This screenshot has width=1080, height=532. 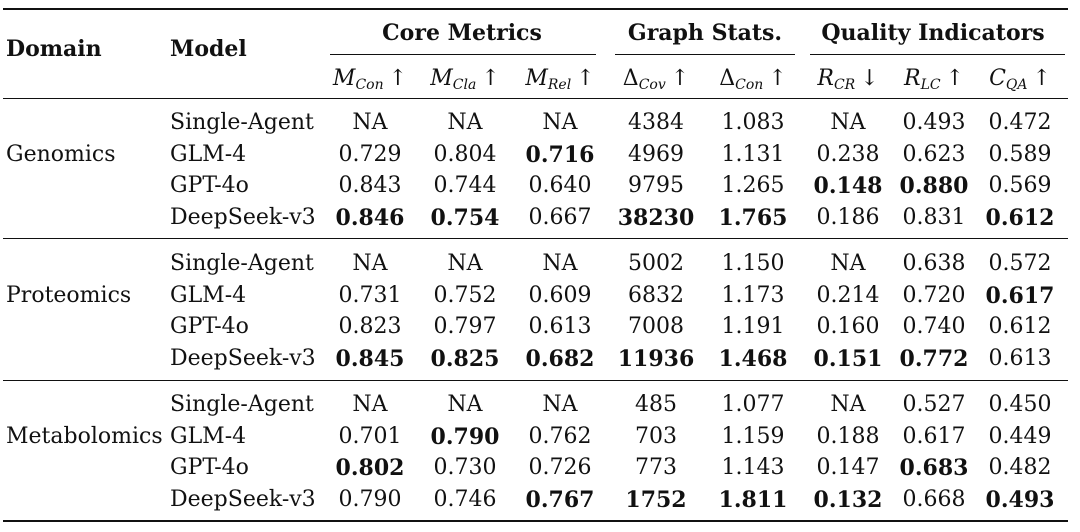 What do you see at coordinates (1020, 185) in the screenshot?
I see `table-cell: 0.569` at bounding box center [1020, 185].